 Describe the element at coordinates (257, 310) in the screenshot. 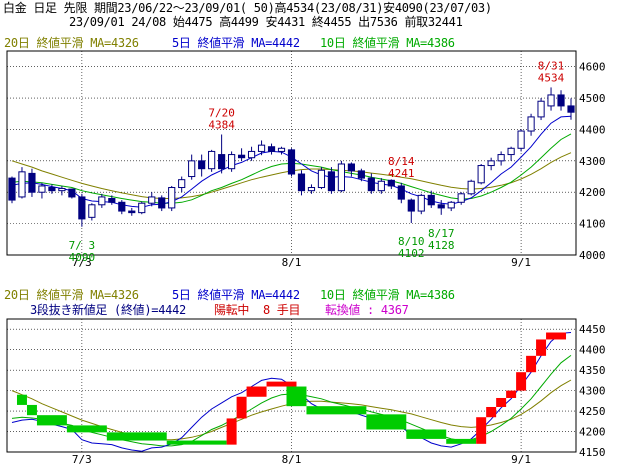

I see `three-line-break-status: 陽転中 8 手目` at that location.